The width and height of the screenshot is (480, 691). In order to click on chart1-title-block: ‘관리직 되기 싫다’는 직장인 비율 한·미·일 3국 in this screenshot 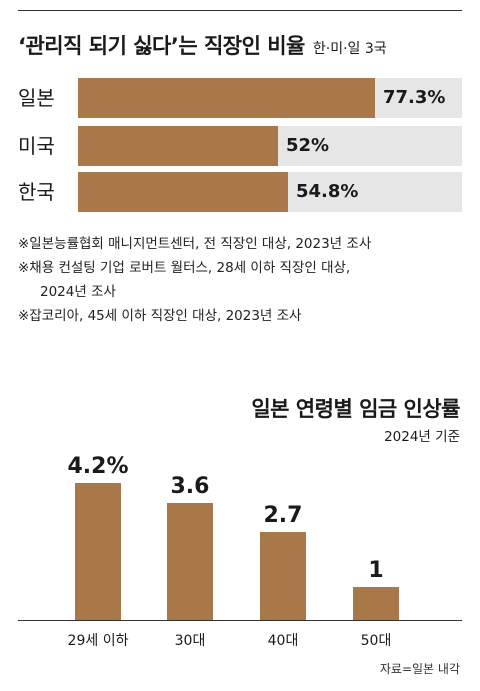, I will do `click(202, 45)`.